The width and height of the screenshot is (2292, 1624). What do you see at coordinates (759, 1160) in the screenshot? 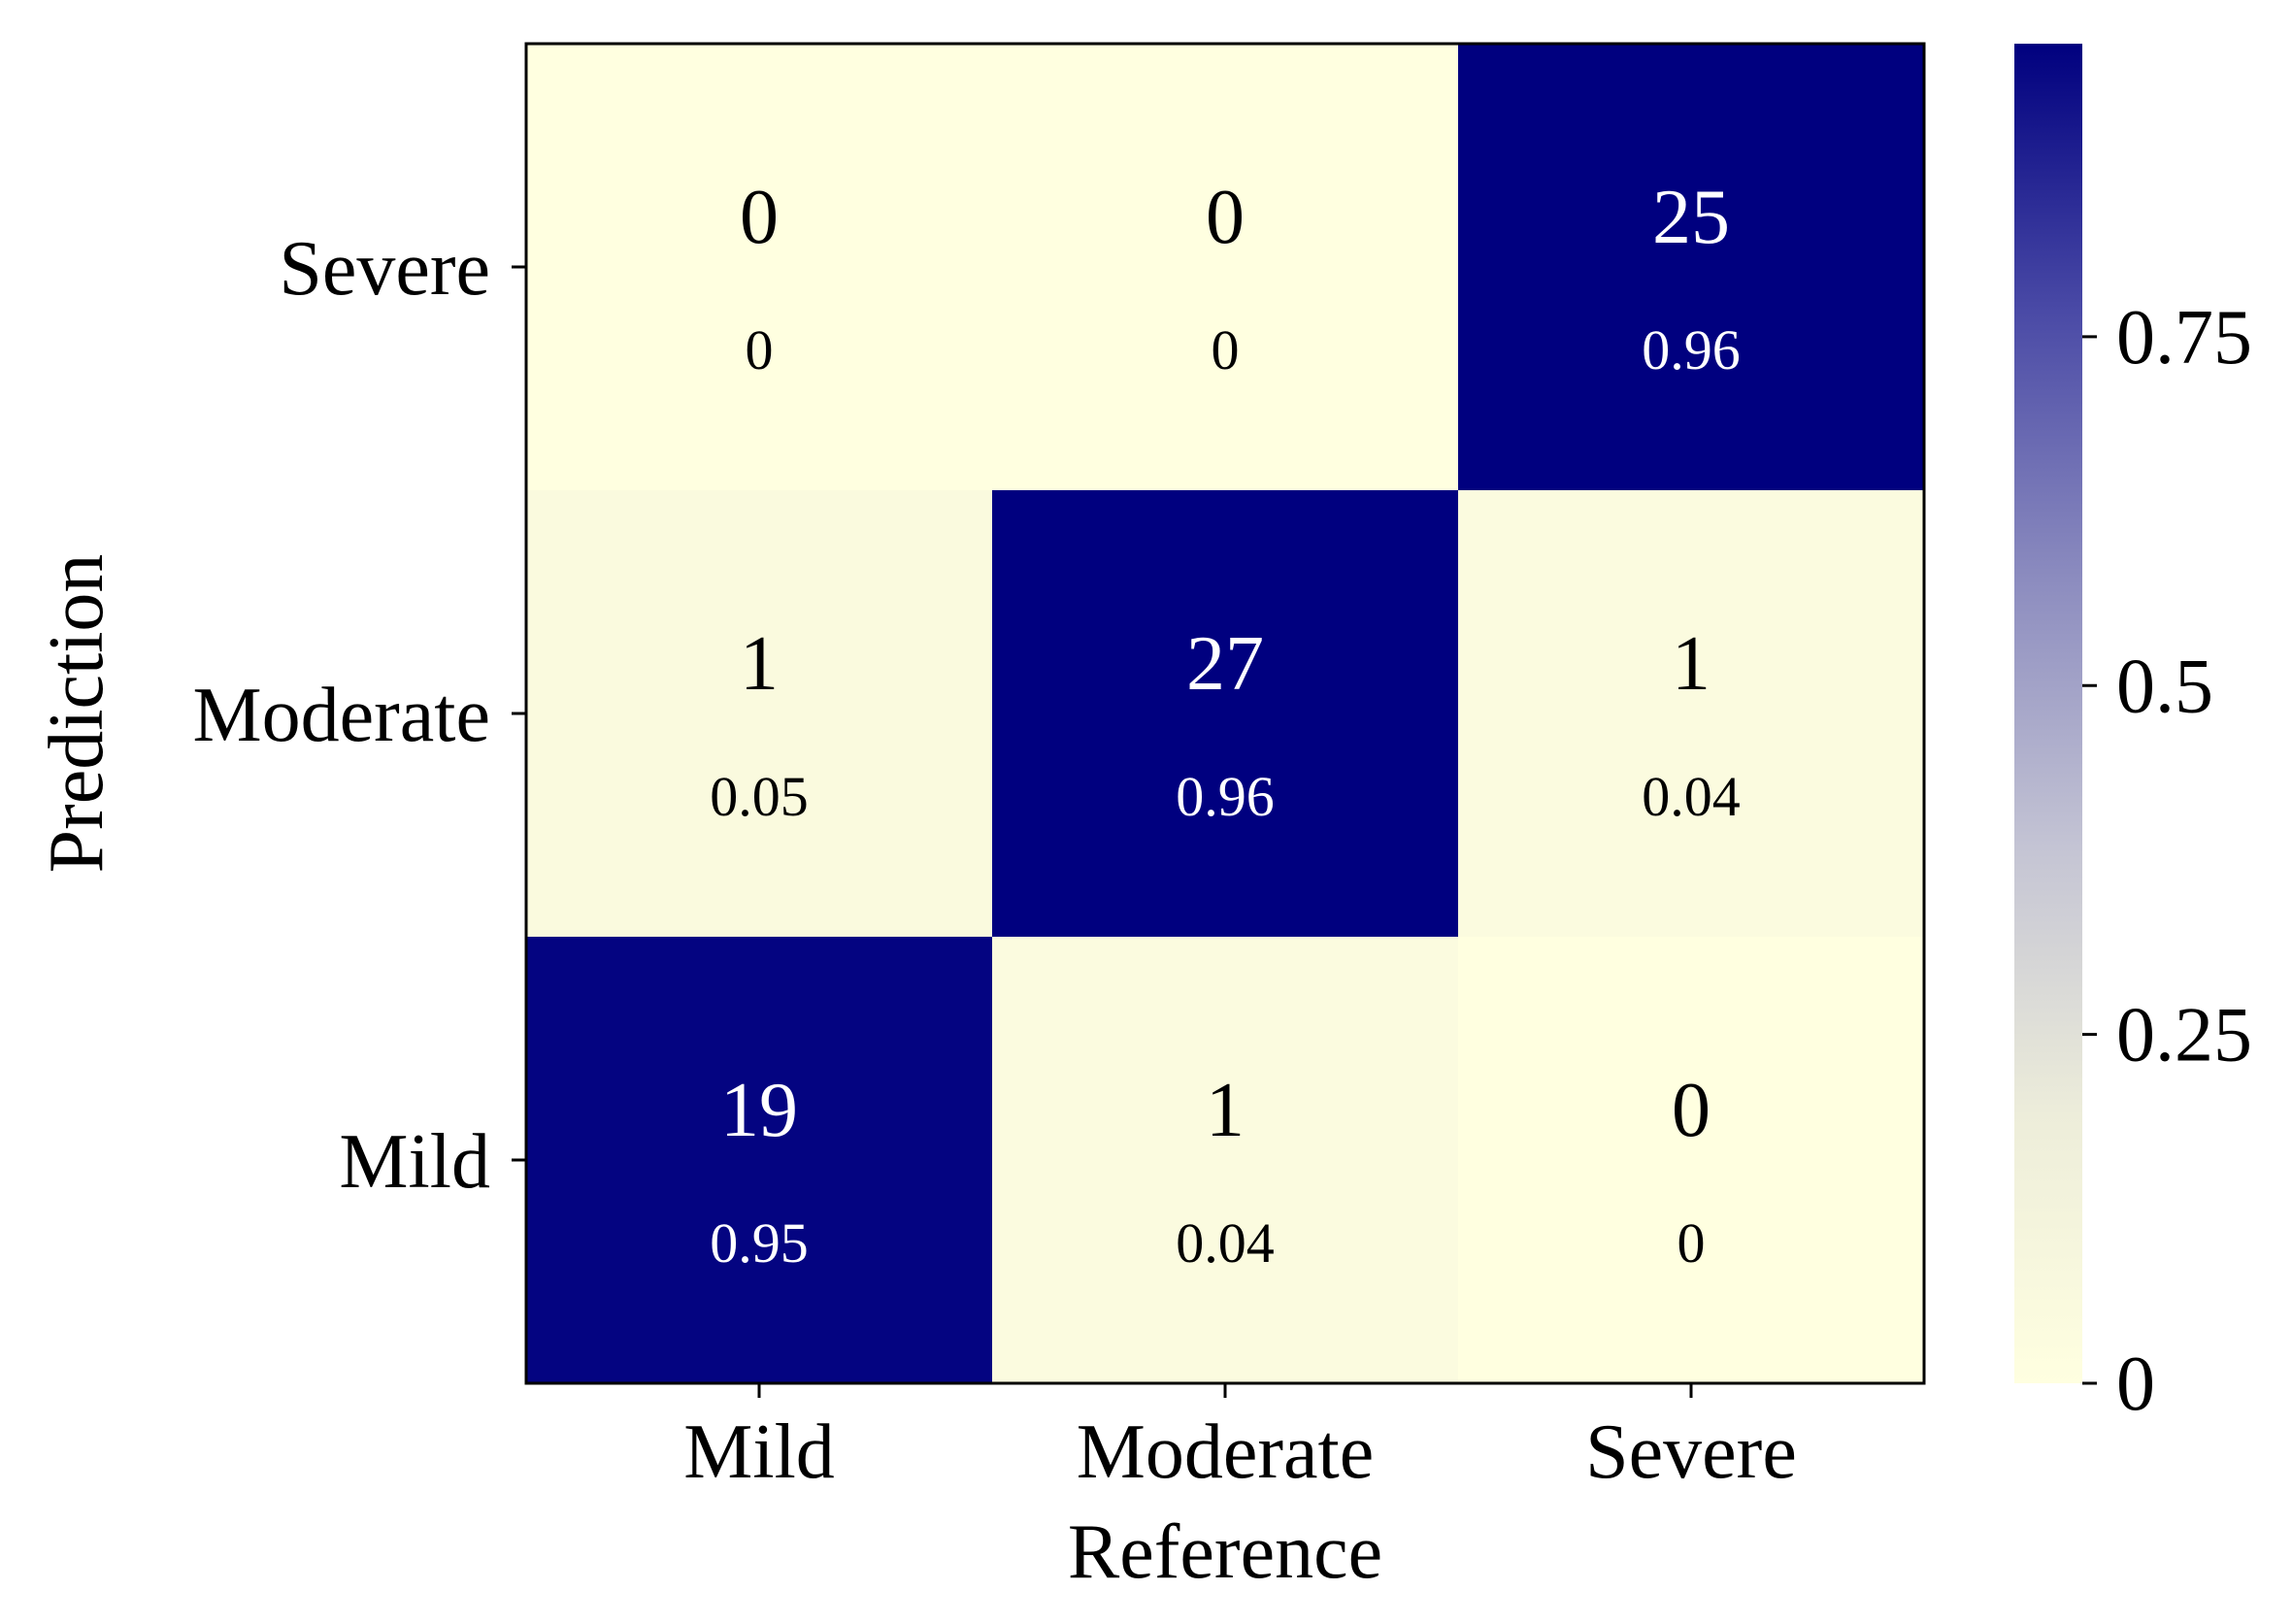
I see `cell-mild-mild` at bounding box center [759, 1160].